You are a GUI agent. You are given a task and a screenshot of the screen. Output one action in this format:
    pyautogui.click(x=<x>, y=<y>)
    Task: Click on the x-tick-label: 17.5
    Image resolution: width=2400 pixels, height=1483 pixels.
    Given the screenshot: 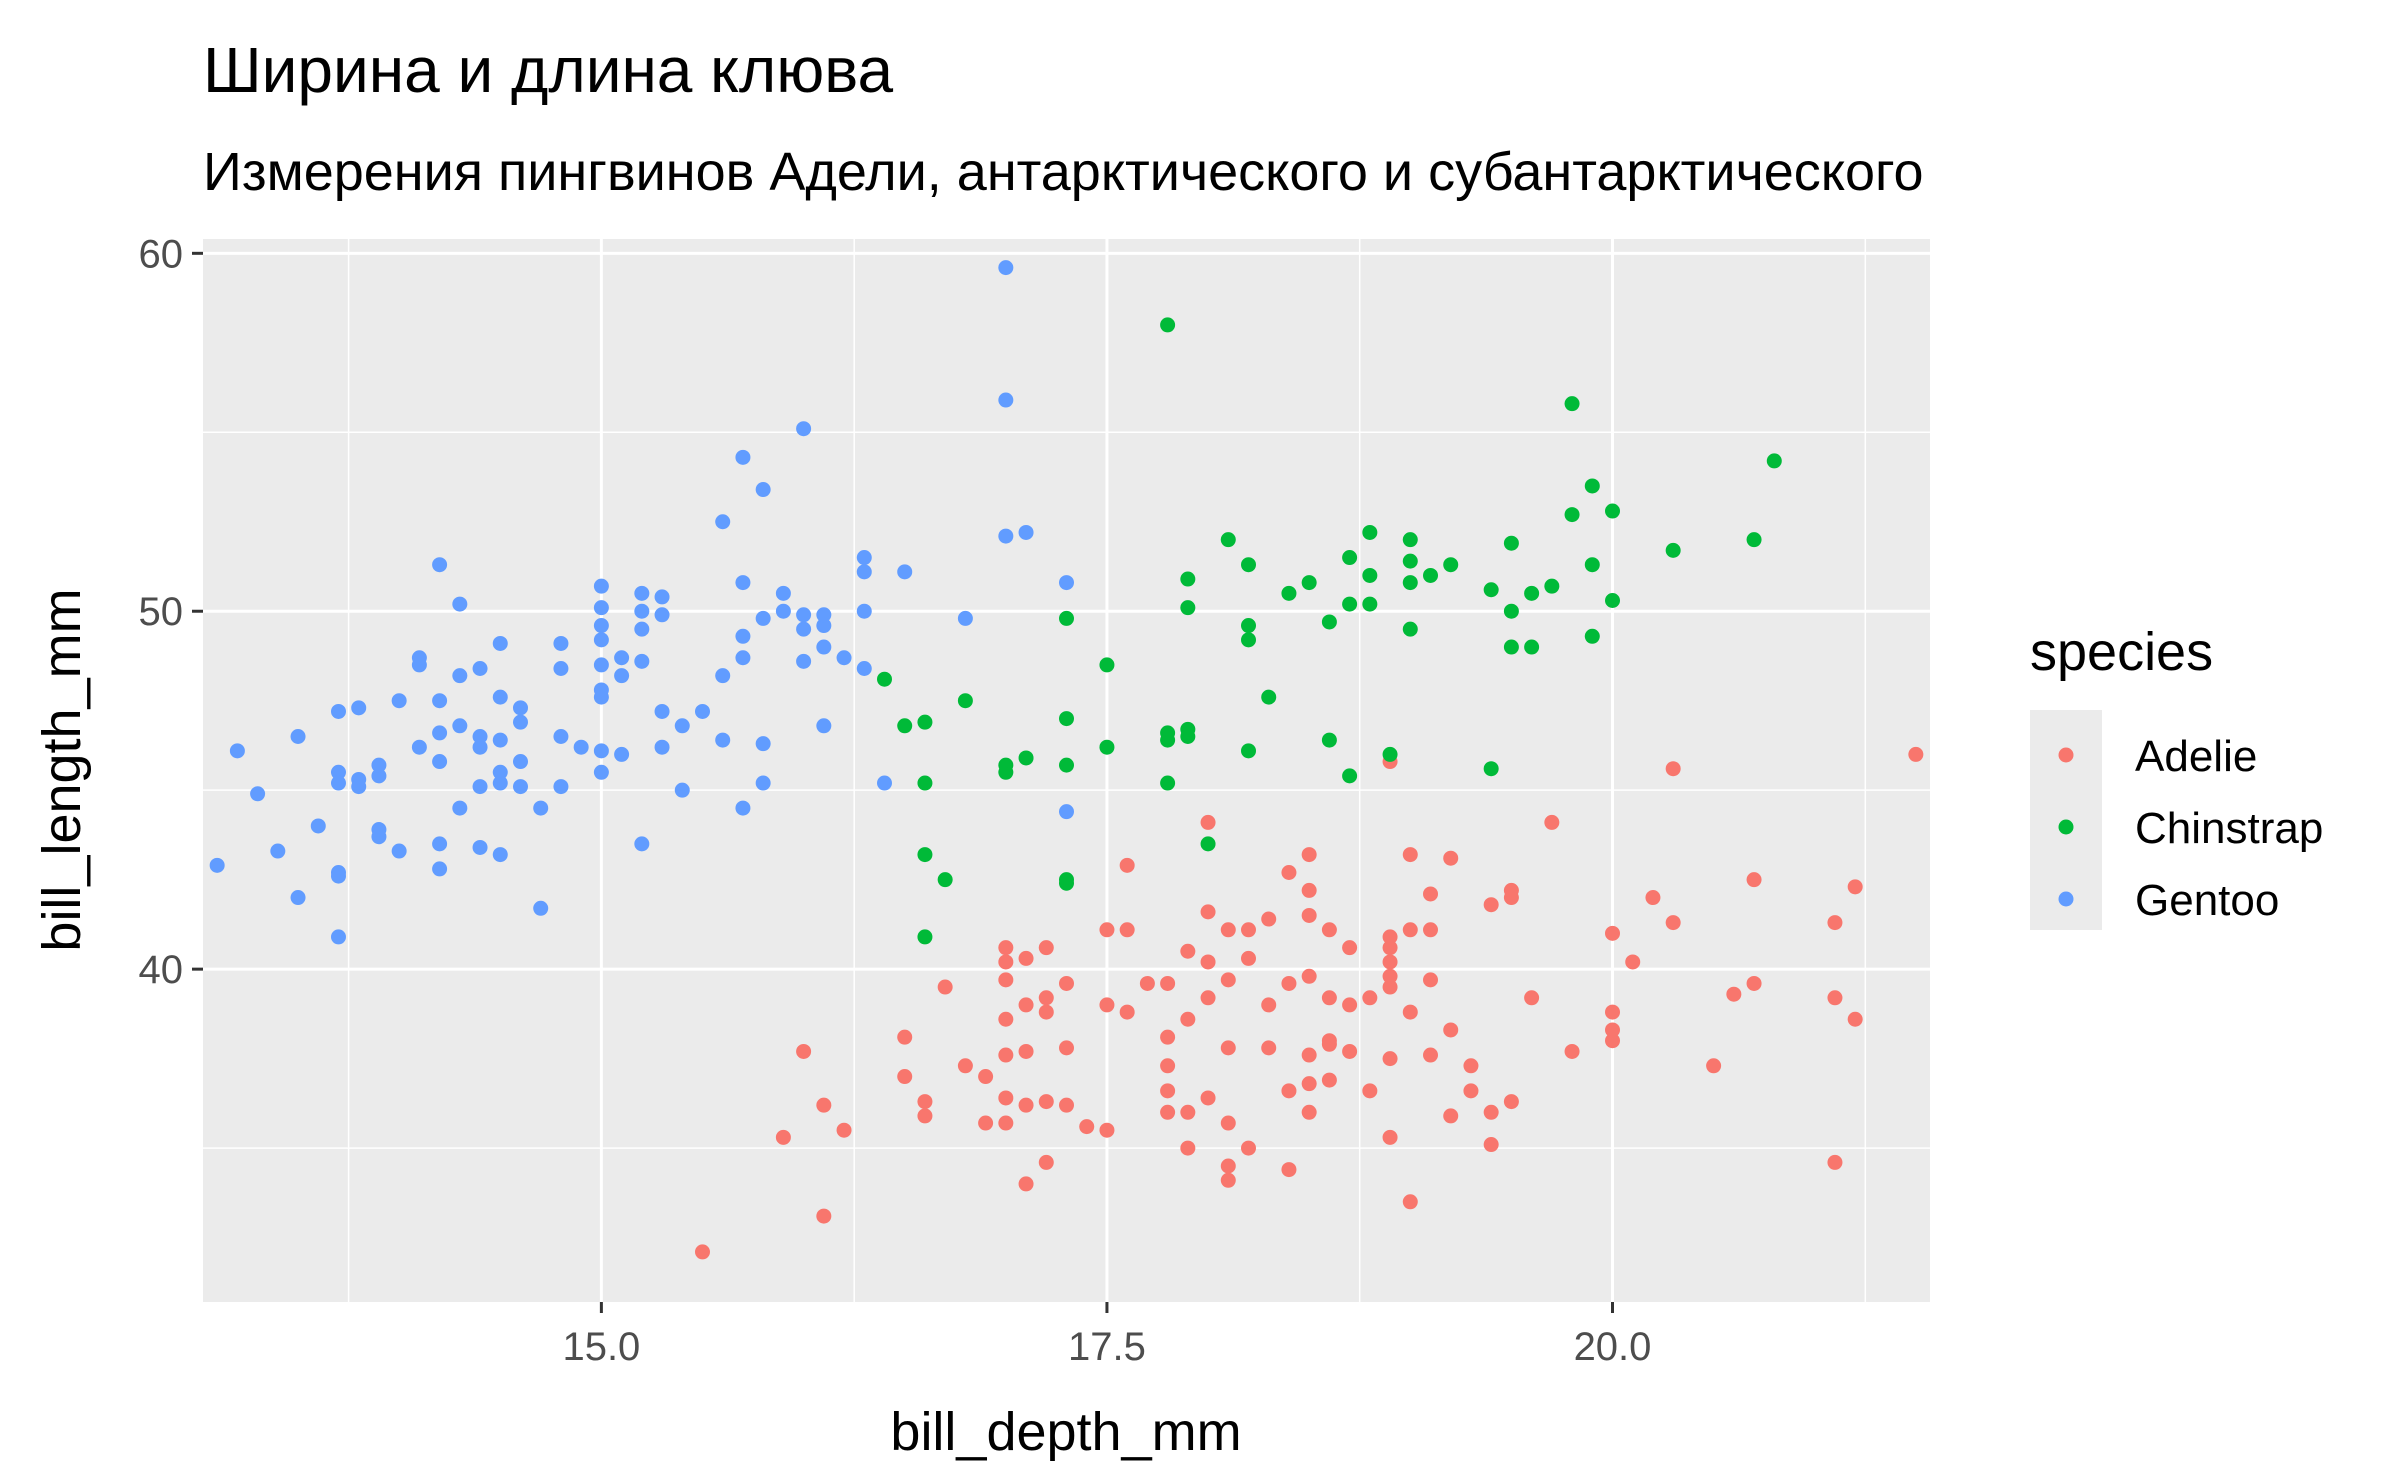 What is the action you would take?
    pyautogui.click(x=1107, y=1347)
    